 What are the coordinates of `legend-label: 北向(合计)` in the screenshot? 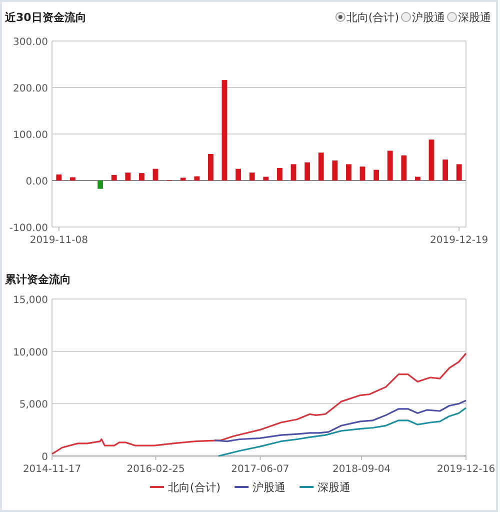 It's located at (194, 487).